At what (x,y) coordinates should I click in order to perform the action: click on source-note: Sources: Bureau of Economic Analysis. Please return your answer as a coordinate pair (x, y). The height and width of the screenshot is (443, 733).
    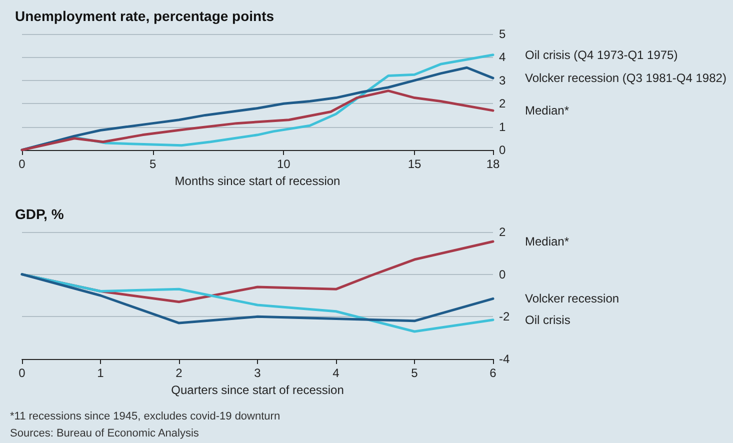
    Looking at the image, I should click on (105, 434).